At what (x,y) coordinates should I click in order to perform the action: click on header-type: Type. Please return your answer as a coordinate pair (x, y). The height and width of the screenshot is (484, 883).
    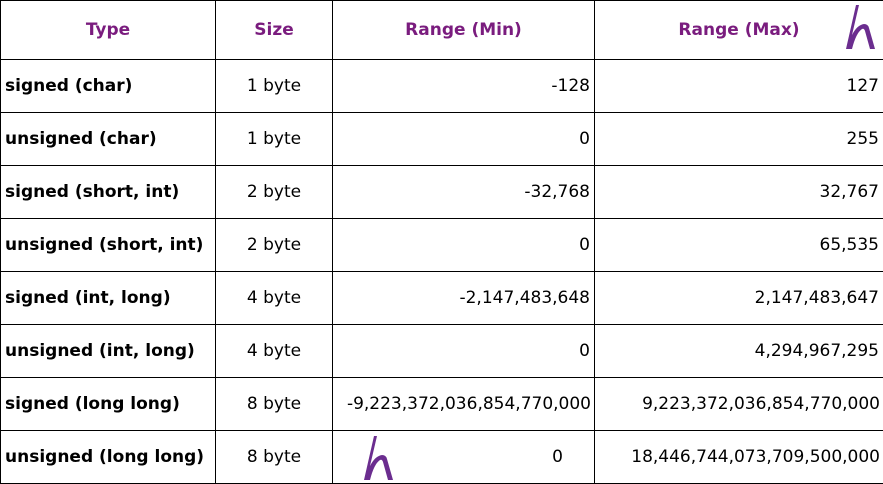
    Looking at the image, I should click on (108, 30).